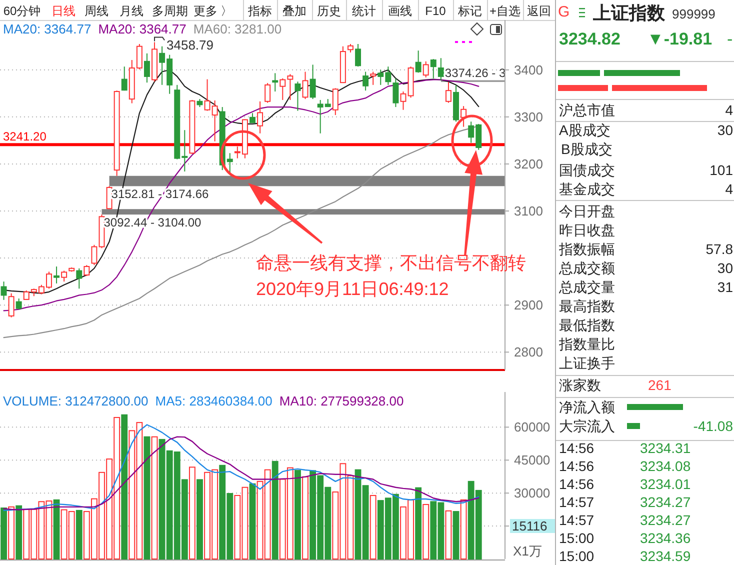  What do you see at coordinates (75, 401) in the screenshot?
I see `annotation: VOLUME: 312472800.00` at bounding box center [75, 401].